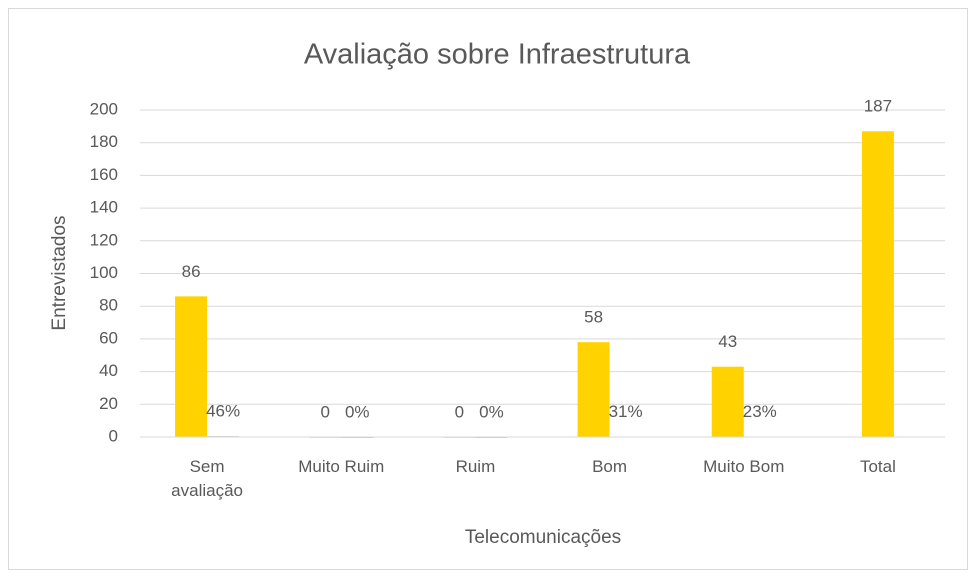 This screenshot has width=976, height=578. I want to click on y-tick-label: 200, so click(104, 108).